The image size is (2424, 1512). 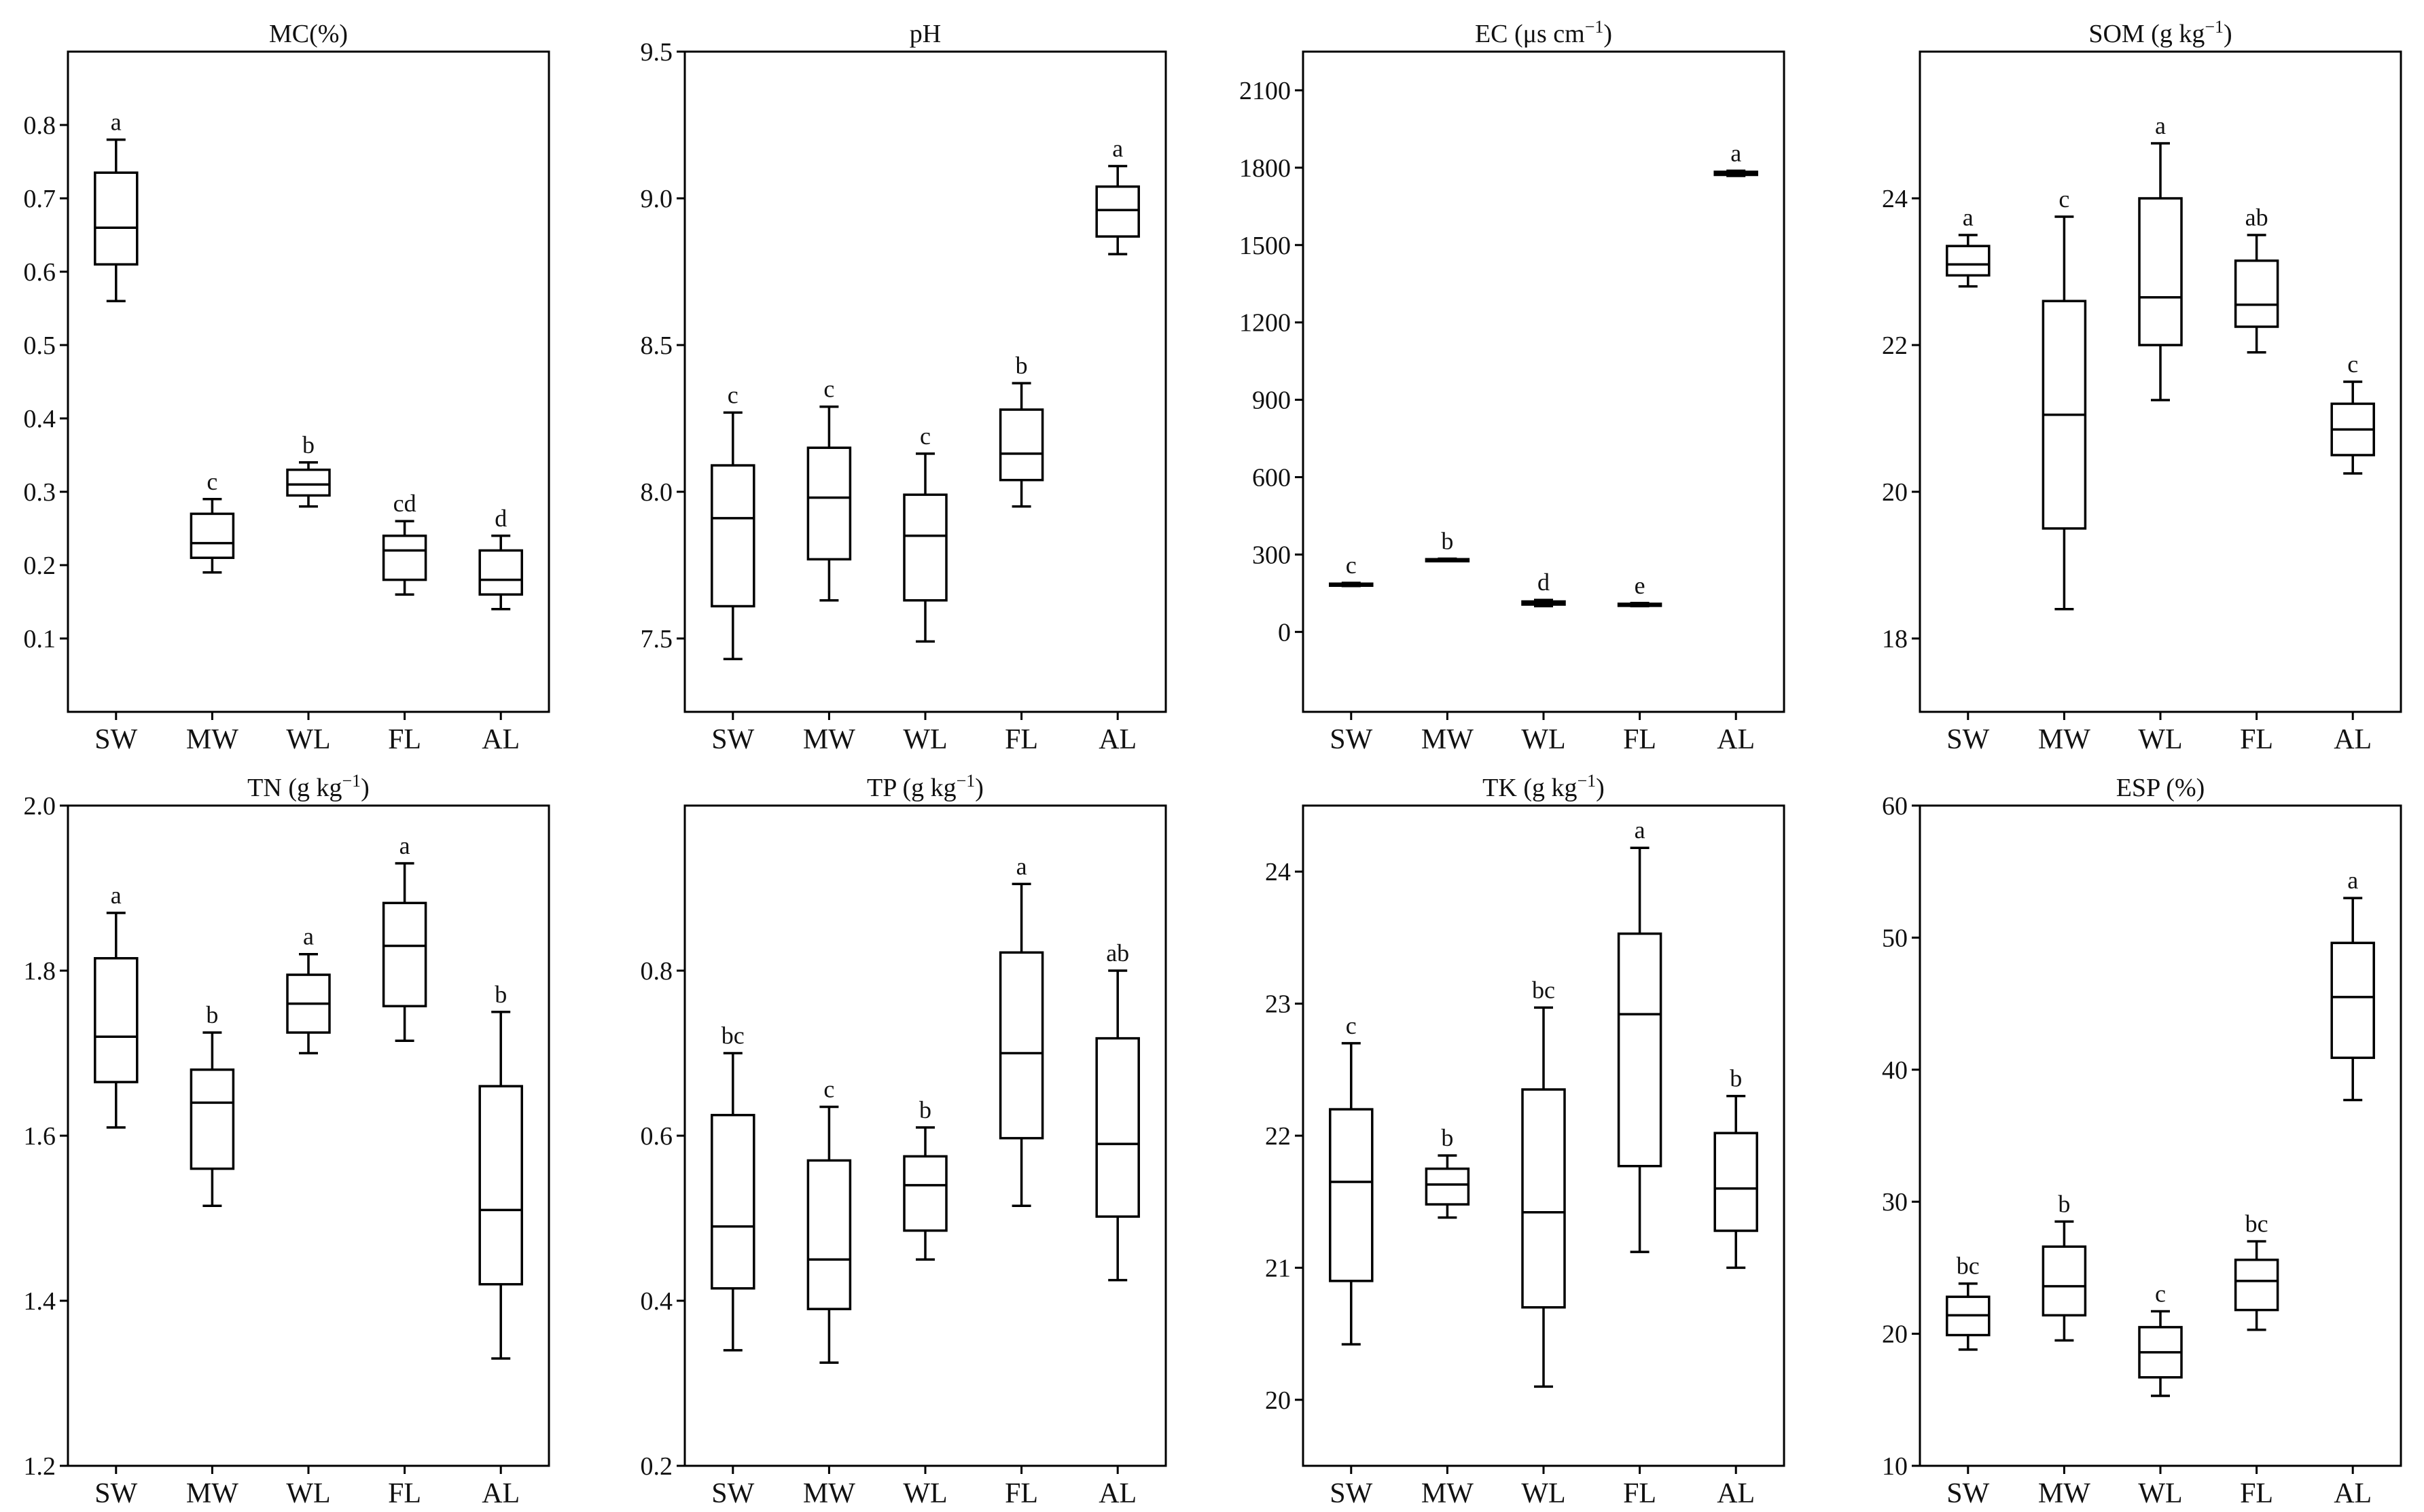 I want to click on box-fl: ab, so click(x=2256, y=279).